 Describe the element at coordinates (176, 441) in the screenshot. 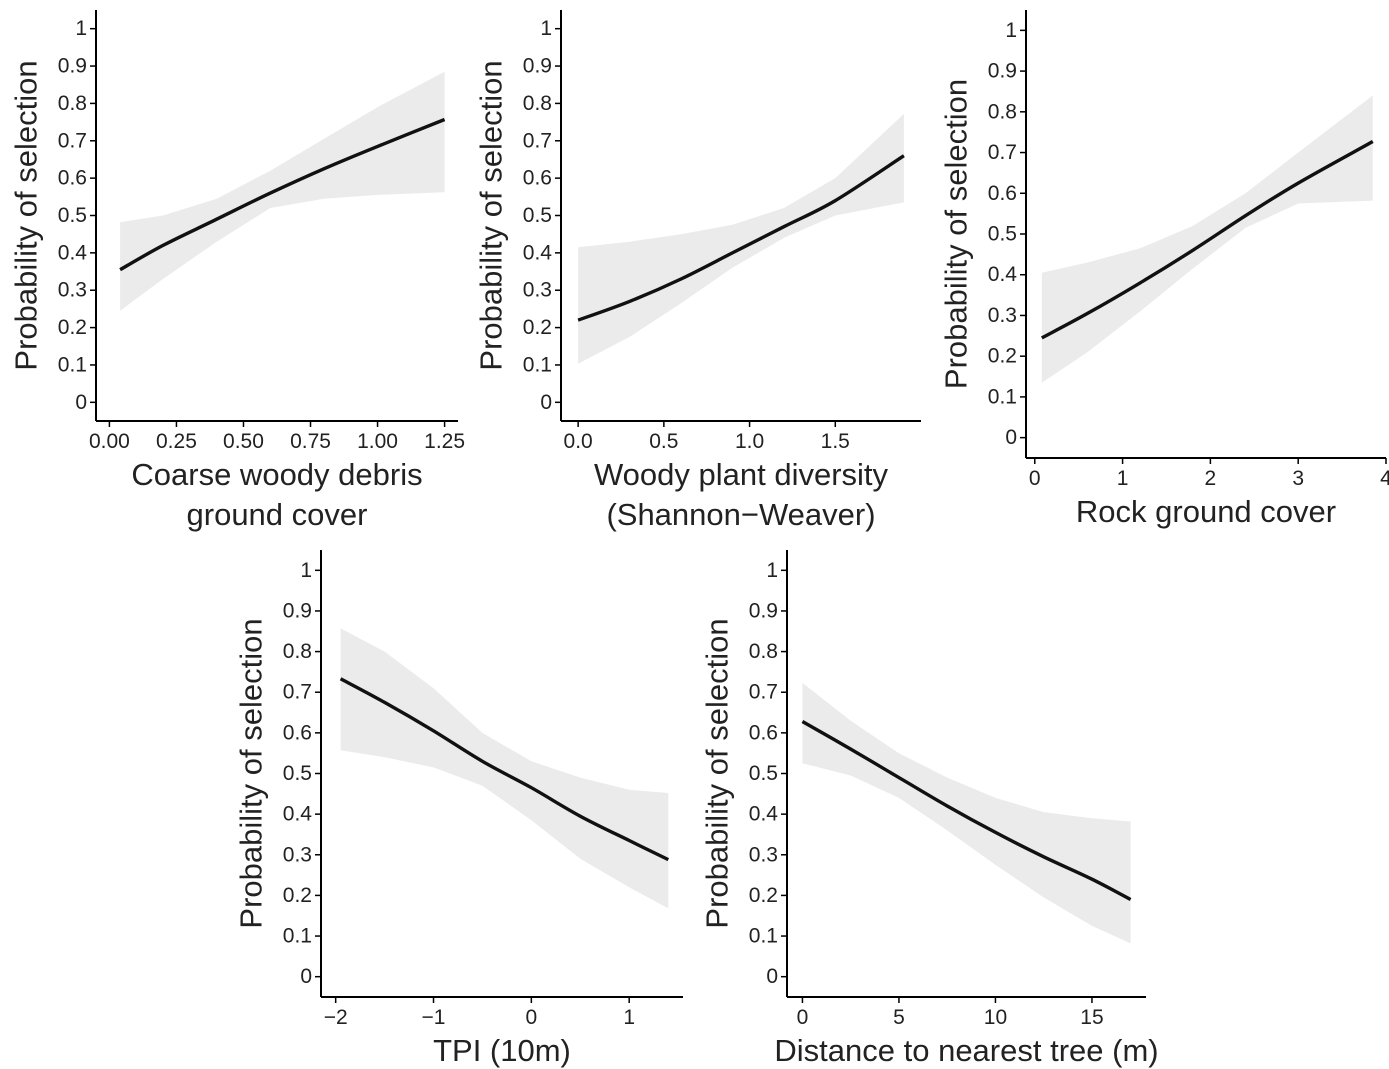

I see `x-tick-label: 0.25` at that location.